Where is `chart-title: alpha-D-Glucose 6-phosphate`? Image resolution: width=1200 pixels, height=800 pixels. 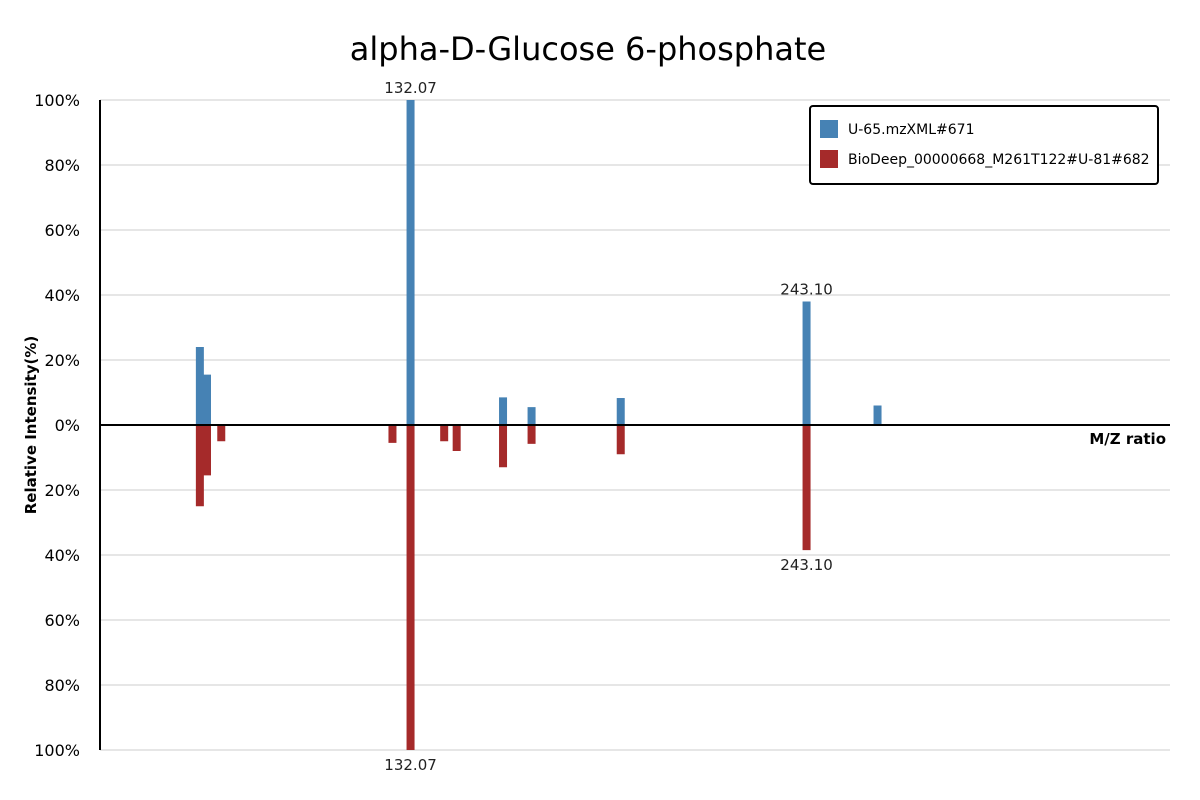
chart-title: alpha-D-Glucose 6-phosphate is located at coordinates (588, 49).